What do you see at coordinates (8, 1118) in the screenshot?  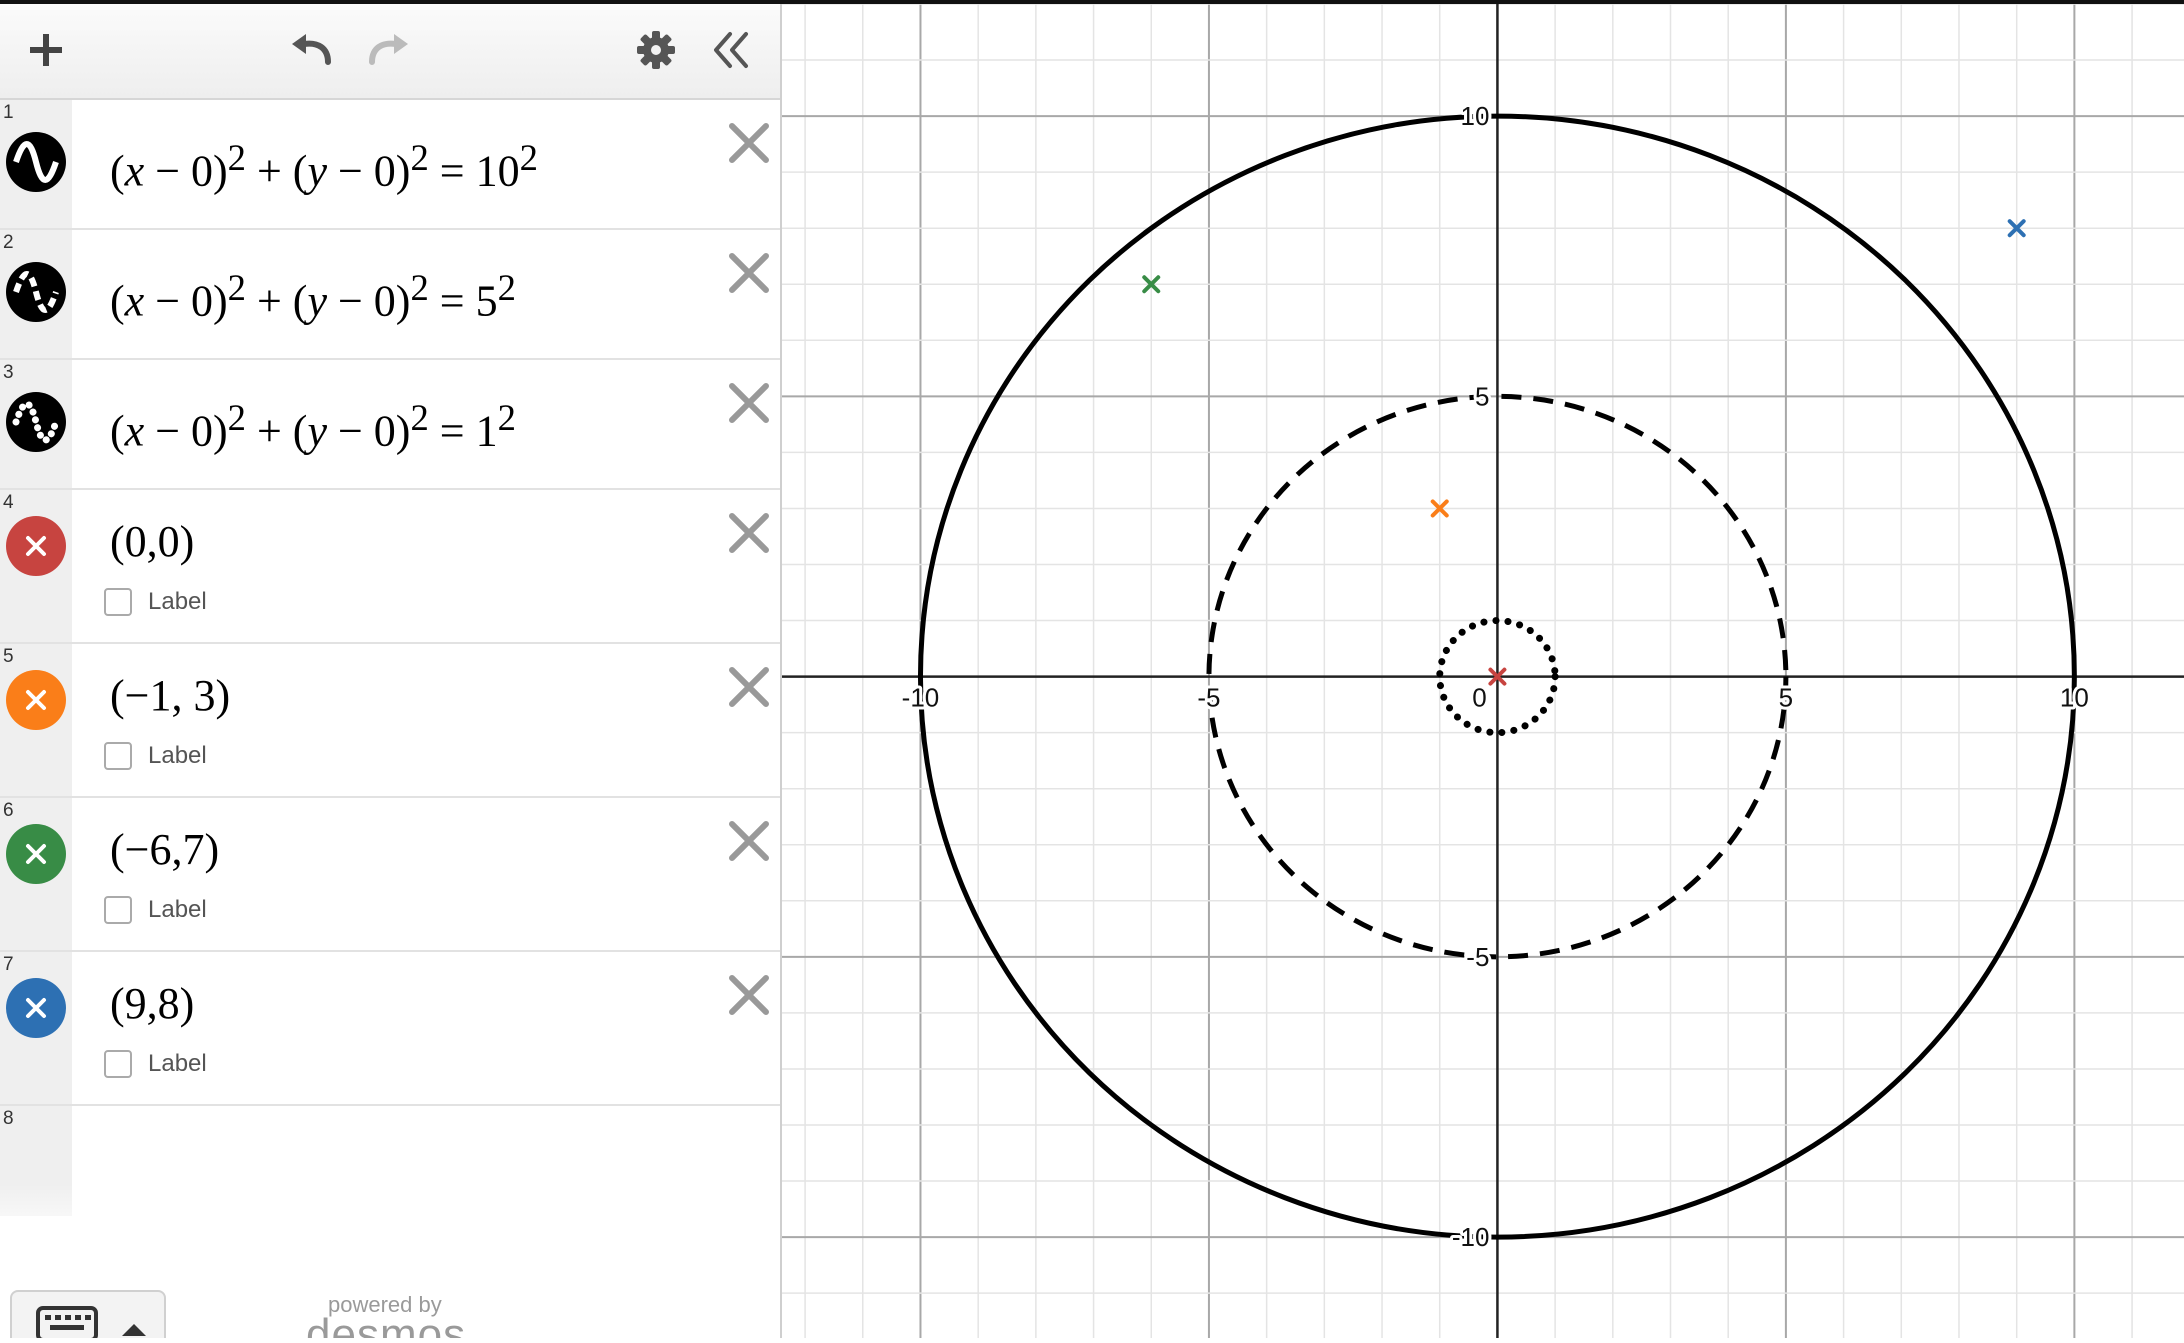 I see `row-number: 8` at bounding box center [8, 1118].